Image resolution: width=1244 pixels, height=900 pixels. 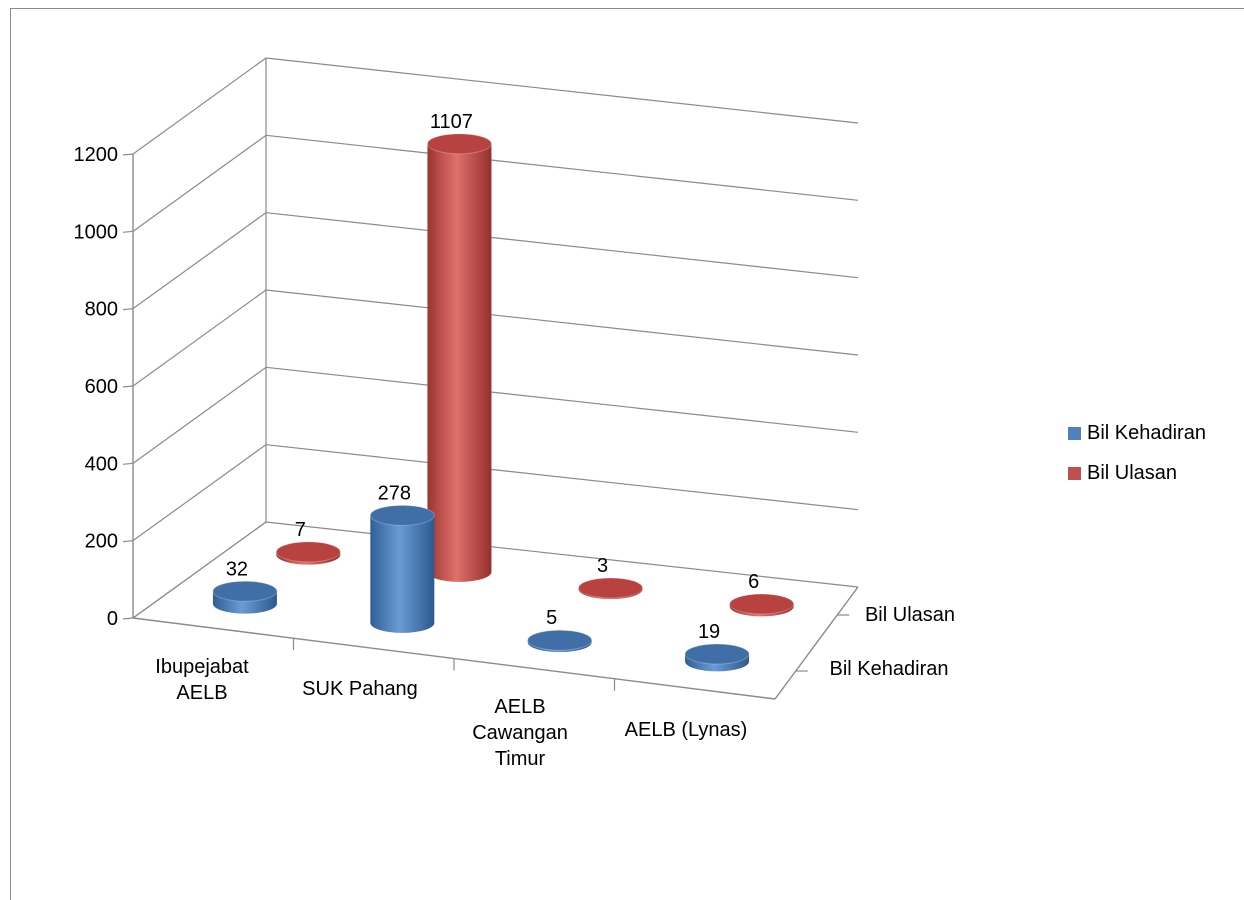 I want to click on legend-item-kehadiran: Bil Kehadiran, so click(x=1137, y=433).